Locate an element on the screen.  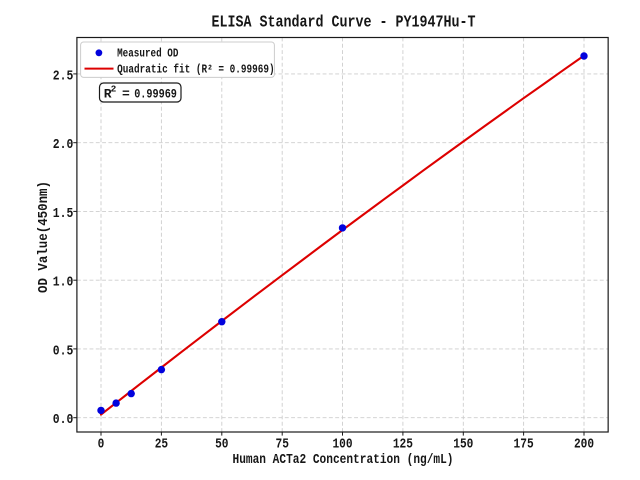
svg-text: 0.99969 is located at coordinates (155, 94).